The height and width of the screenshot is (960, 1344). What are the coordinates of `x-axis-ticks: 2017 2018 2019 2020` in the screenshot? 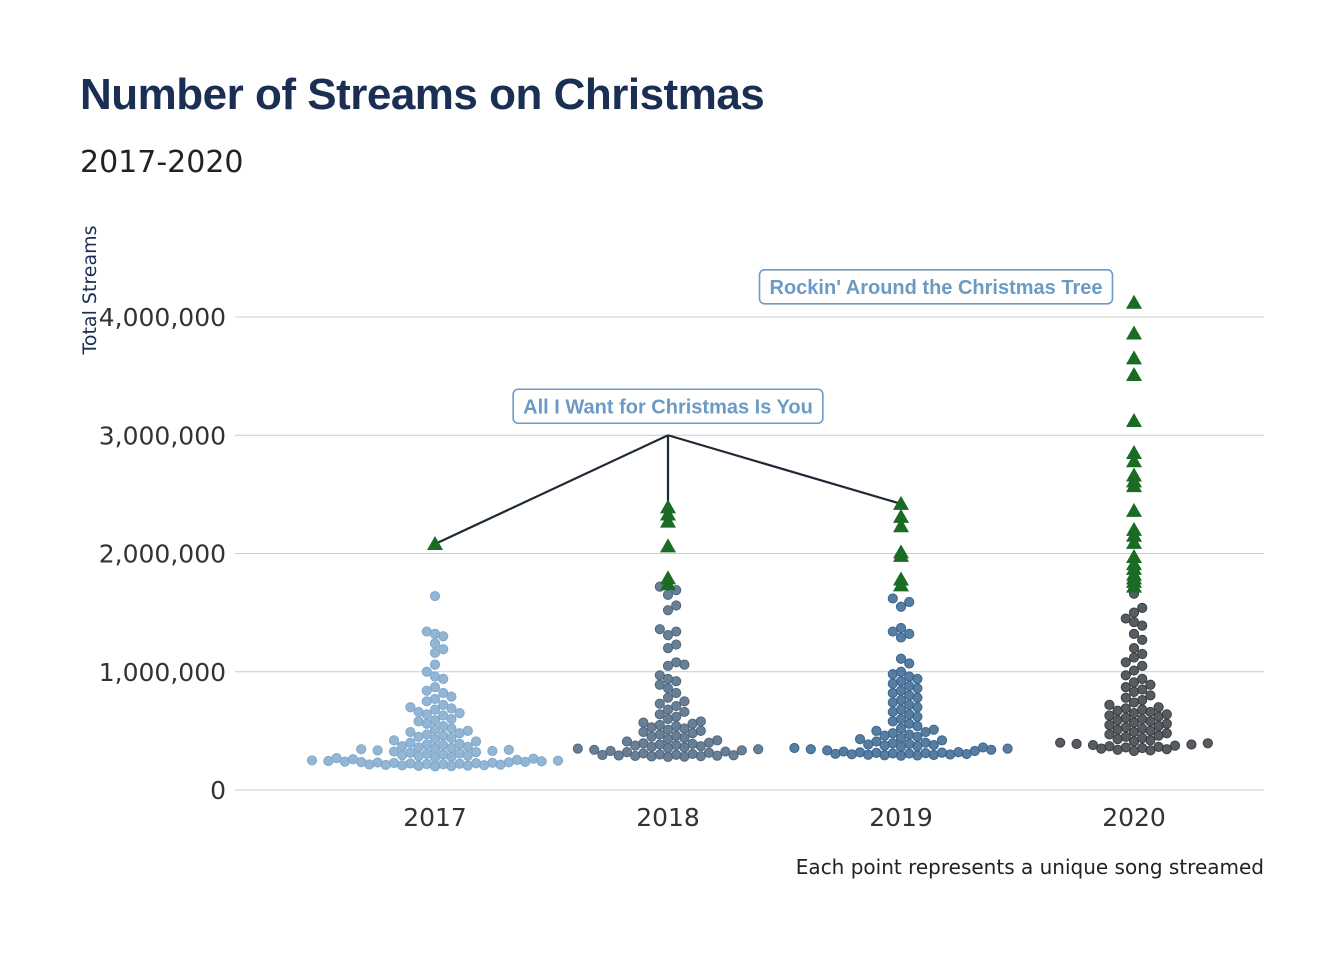 It's located at (784, 817).